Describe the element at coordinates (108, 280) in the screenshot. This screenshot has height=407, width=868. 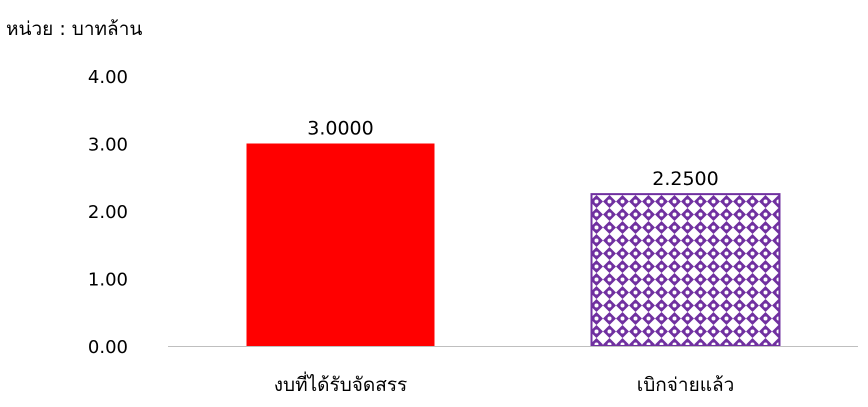
I see `y-tick-label: 1.00` at that location.